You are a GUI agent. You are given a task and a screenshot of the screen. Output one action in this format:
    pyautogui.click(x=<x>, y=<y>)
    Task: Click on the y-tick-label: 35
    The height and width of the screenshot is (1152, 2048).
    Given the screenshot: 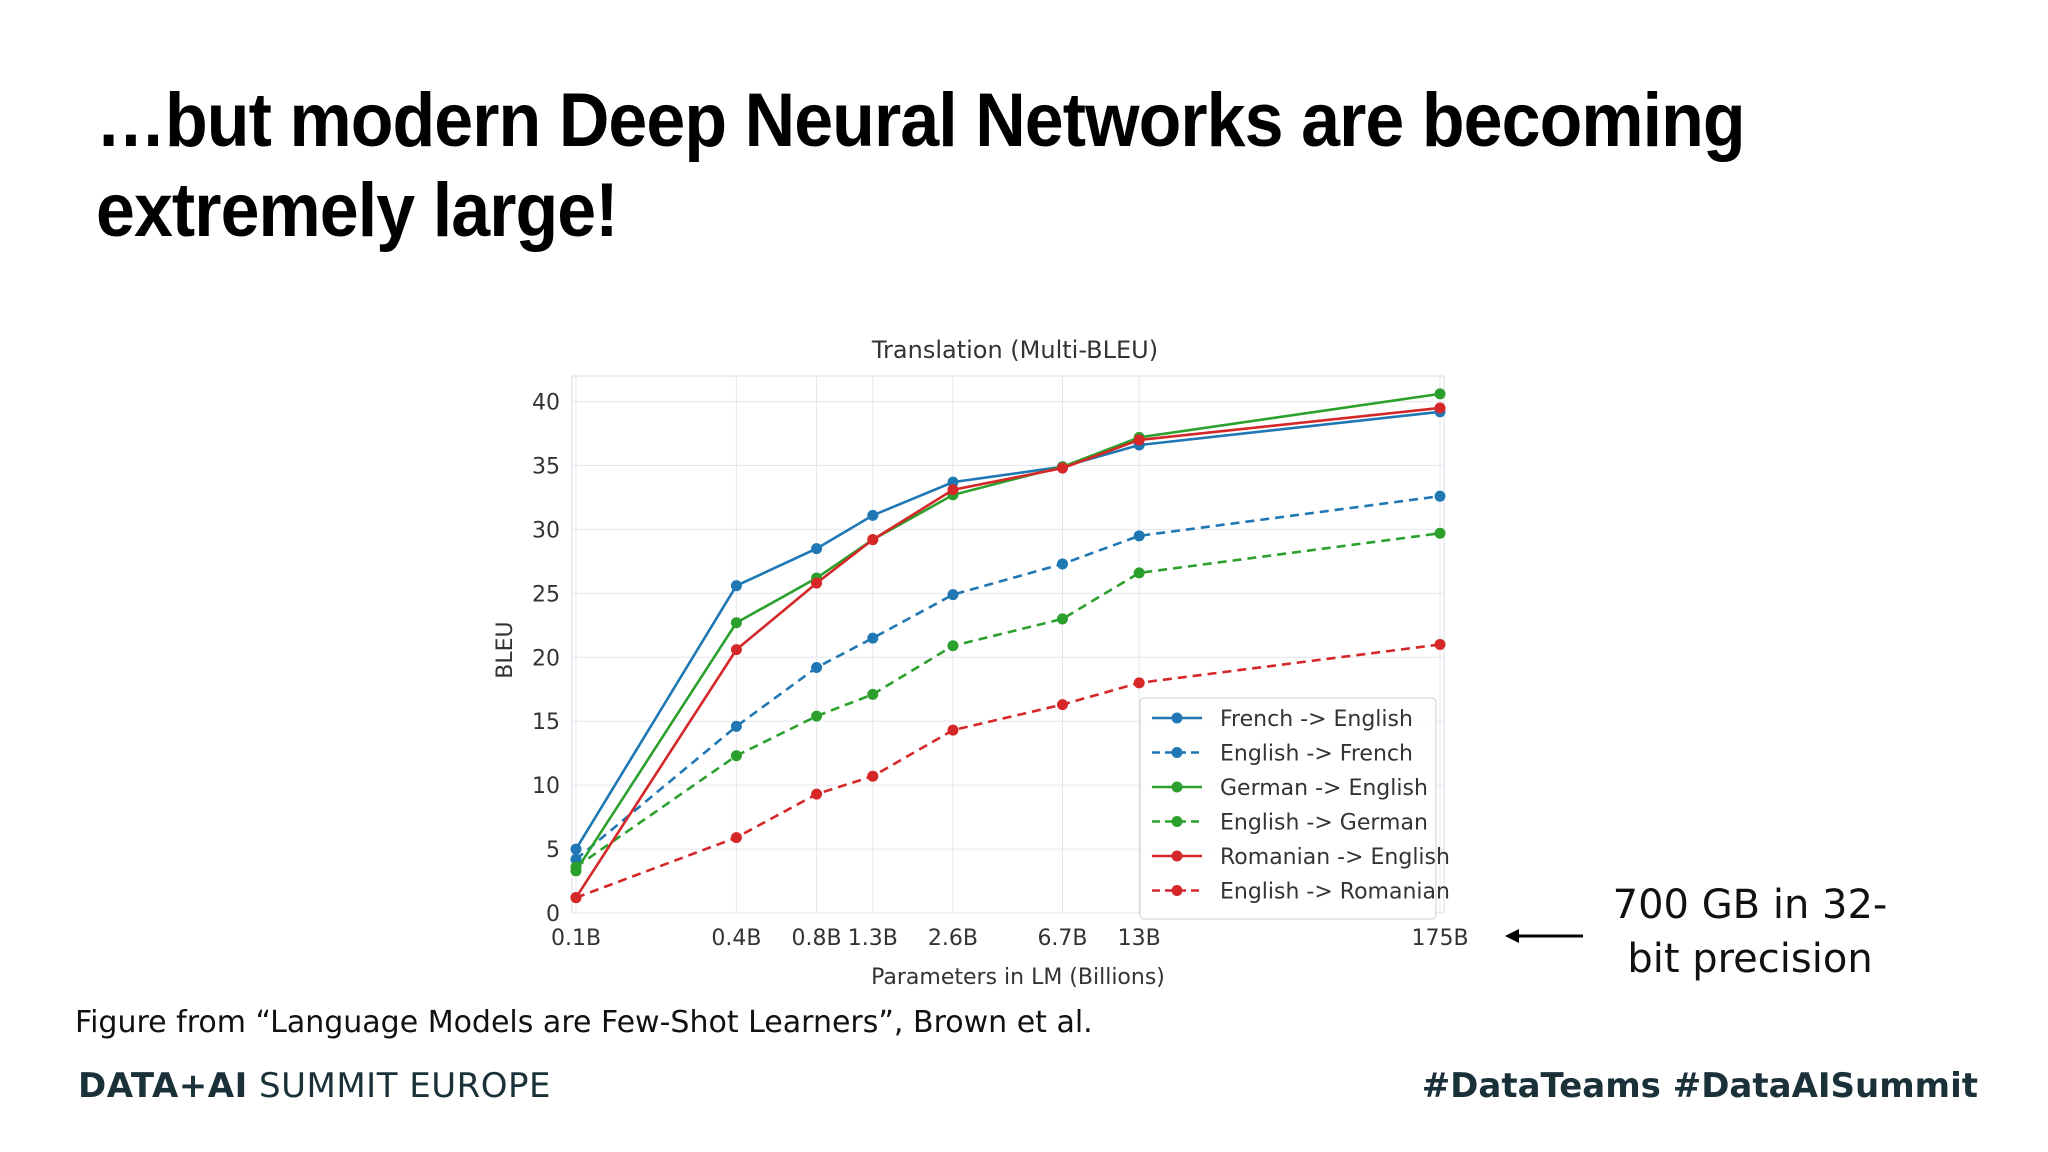 What is the action you would take?
    pyautogui.click(x=546, y=467)
    